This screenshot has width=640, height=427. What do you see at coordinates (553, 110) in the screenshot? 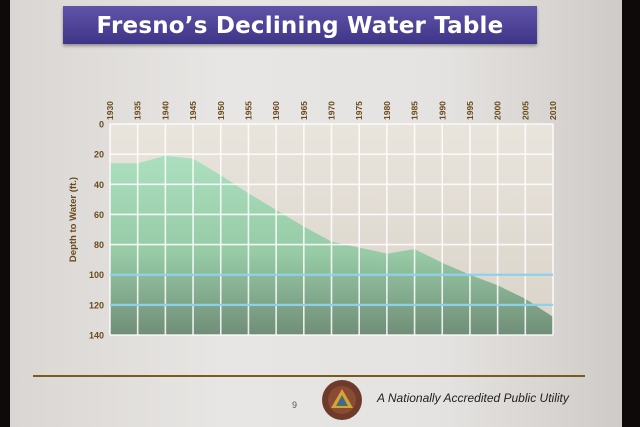
I see `x-tick-label: 2010` at bounding box center [553, 110].